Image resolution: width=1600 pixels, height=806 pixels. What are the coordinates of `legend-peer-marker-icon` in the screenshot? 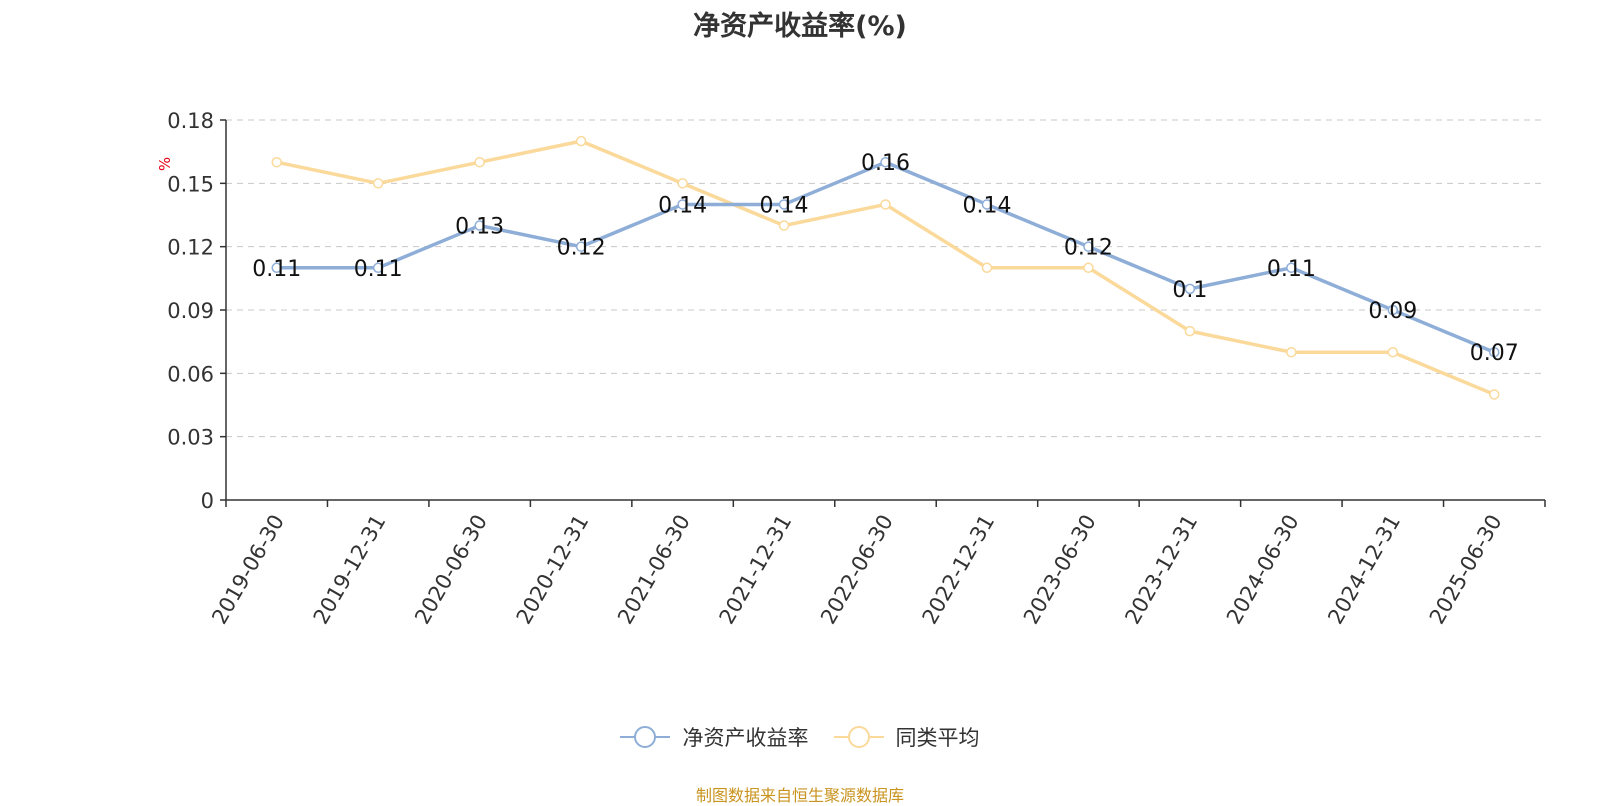 It's located at (858, 737).